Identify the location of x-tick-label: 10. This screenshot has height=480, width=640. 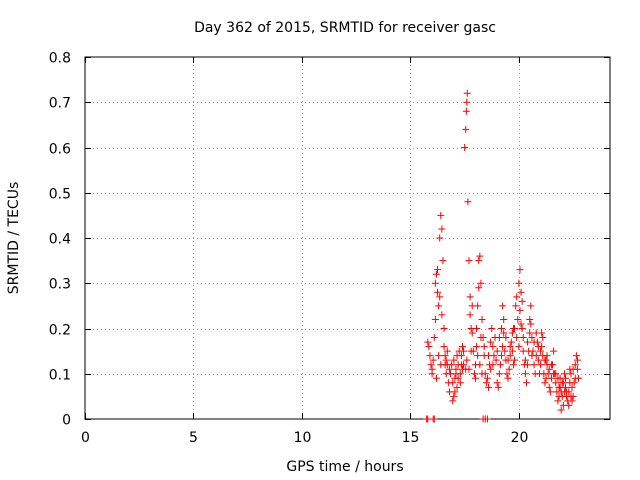
(303, 438).